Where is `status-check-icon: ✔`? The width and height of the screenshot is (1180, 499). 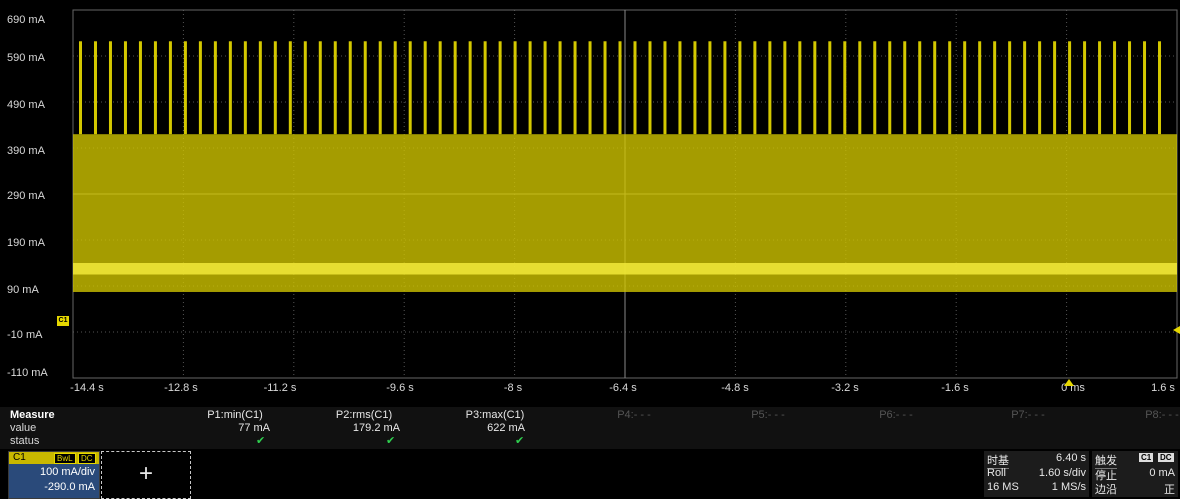 status-check-icon: ✔ is located at coordinates (391, 441).